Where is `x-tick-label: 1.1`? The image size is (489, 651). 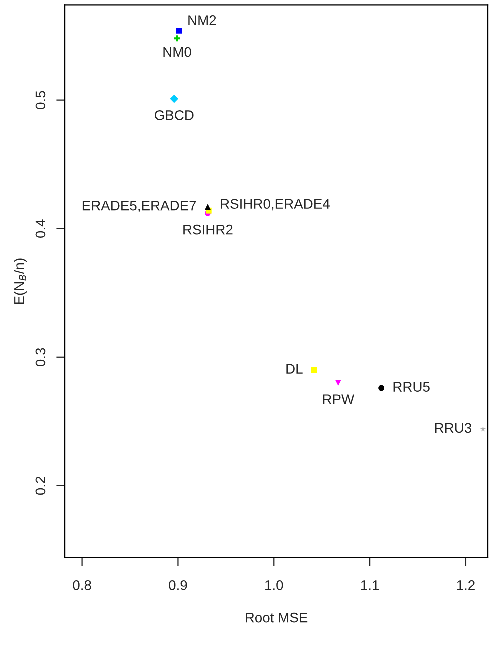 x-tick-label: 1.1 is located at coordinates (370, 585).